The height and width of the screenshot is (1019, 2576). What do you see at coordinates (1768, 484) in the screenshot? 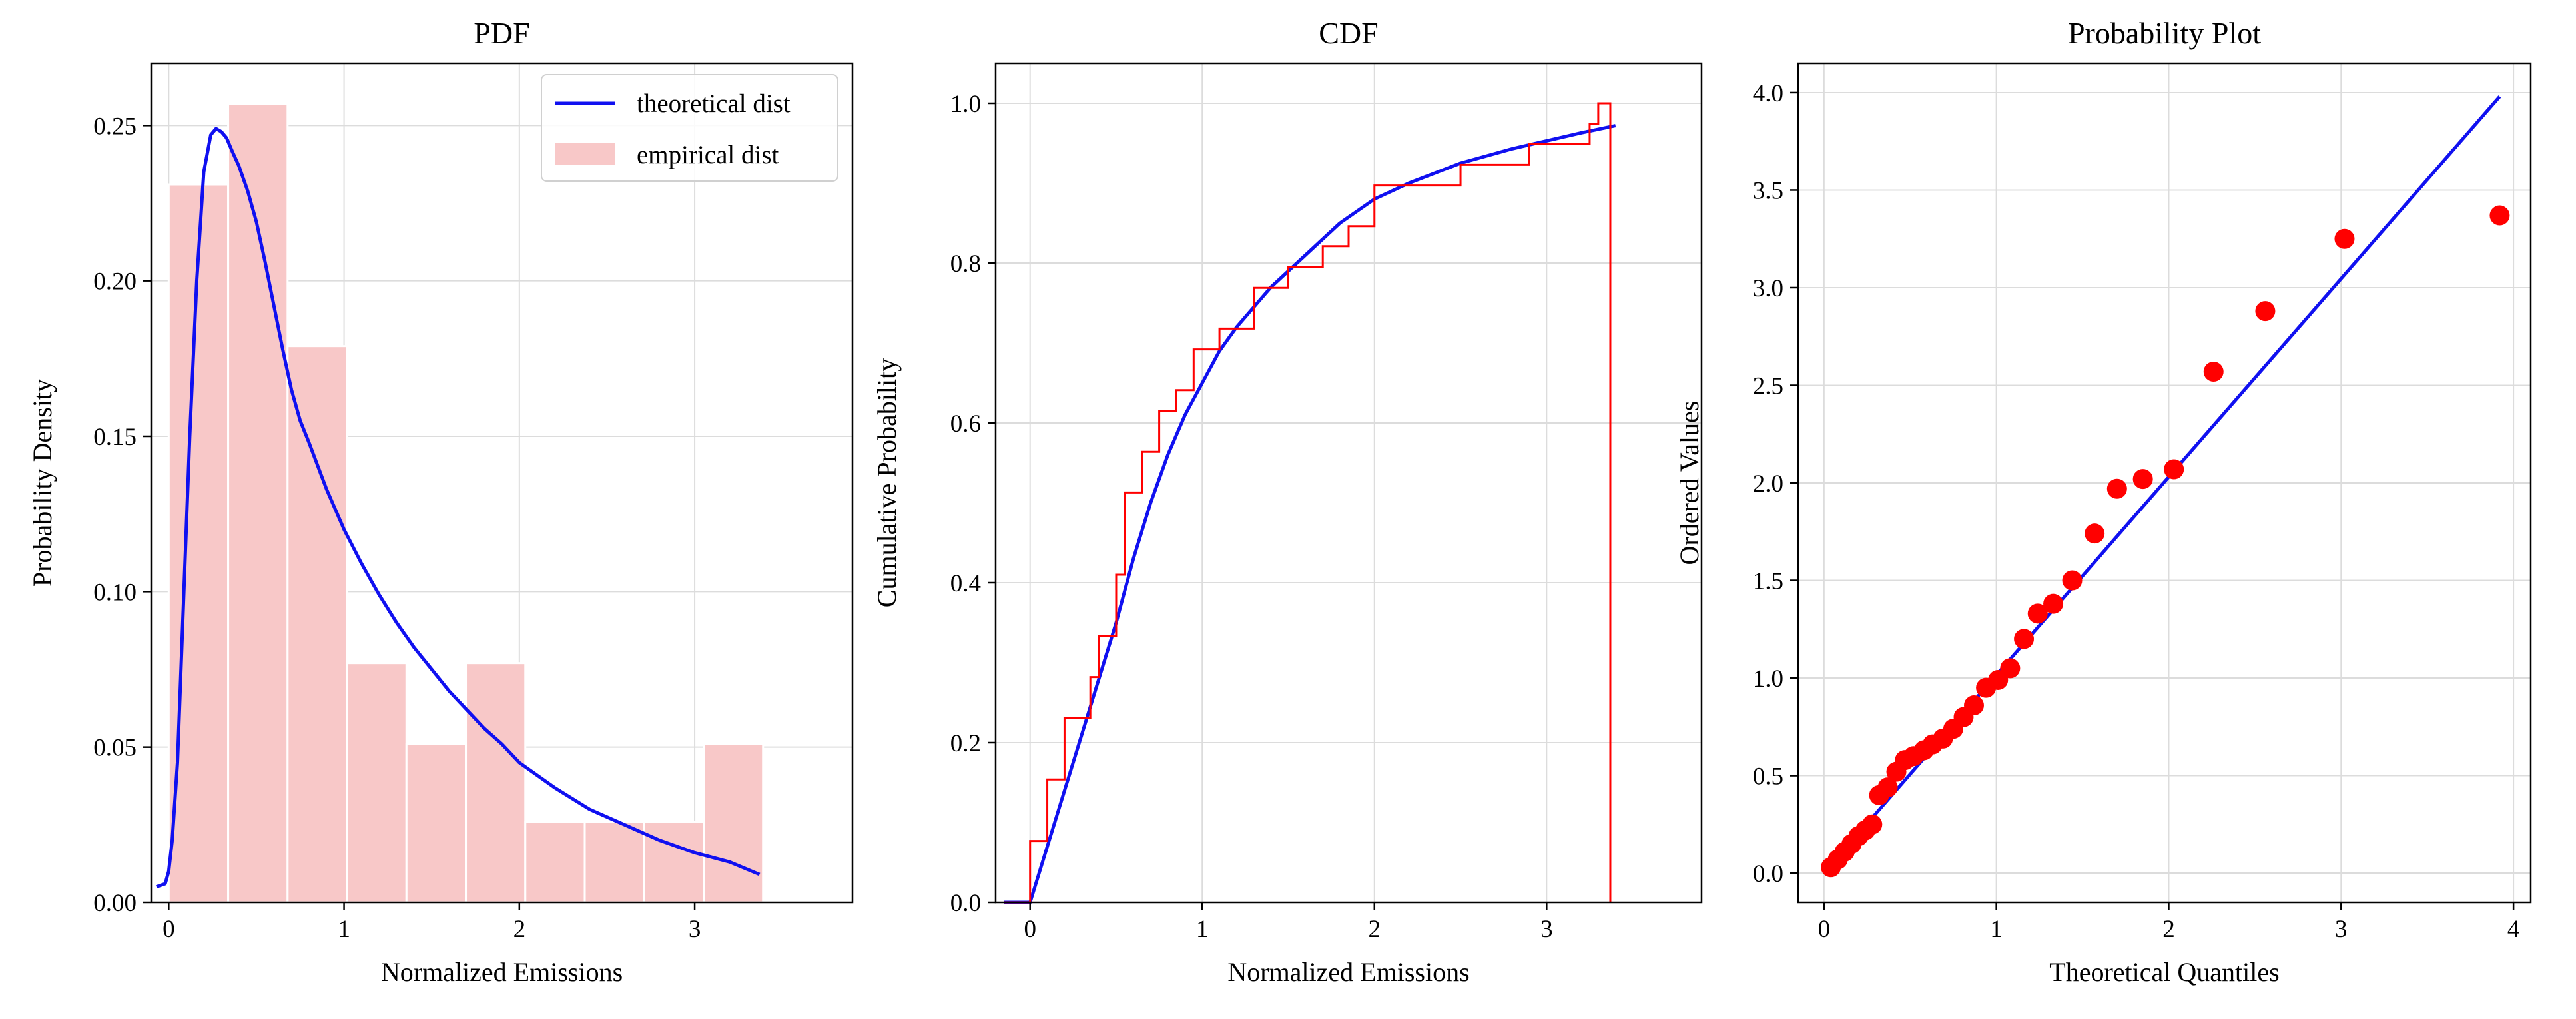
I see `probplot-y-tick-label: 2.0` at bounding box center [1768, 484].